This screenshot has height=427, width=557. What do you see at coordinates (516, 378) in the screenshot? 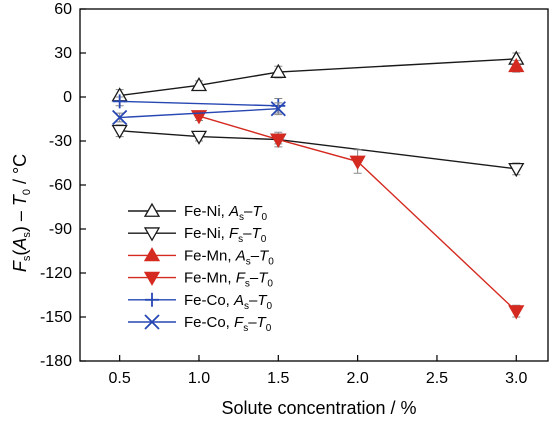
I see `x-tick-label: 3.0` at bounding box center [516, 378].